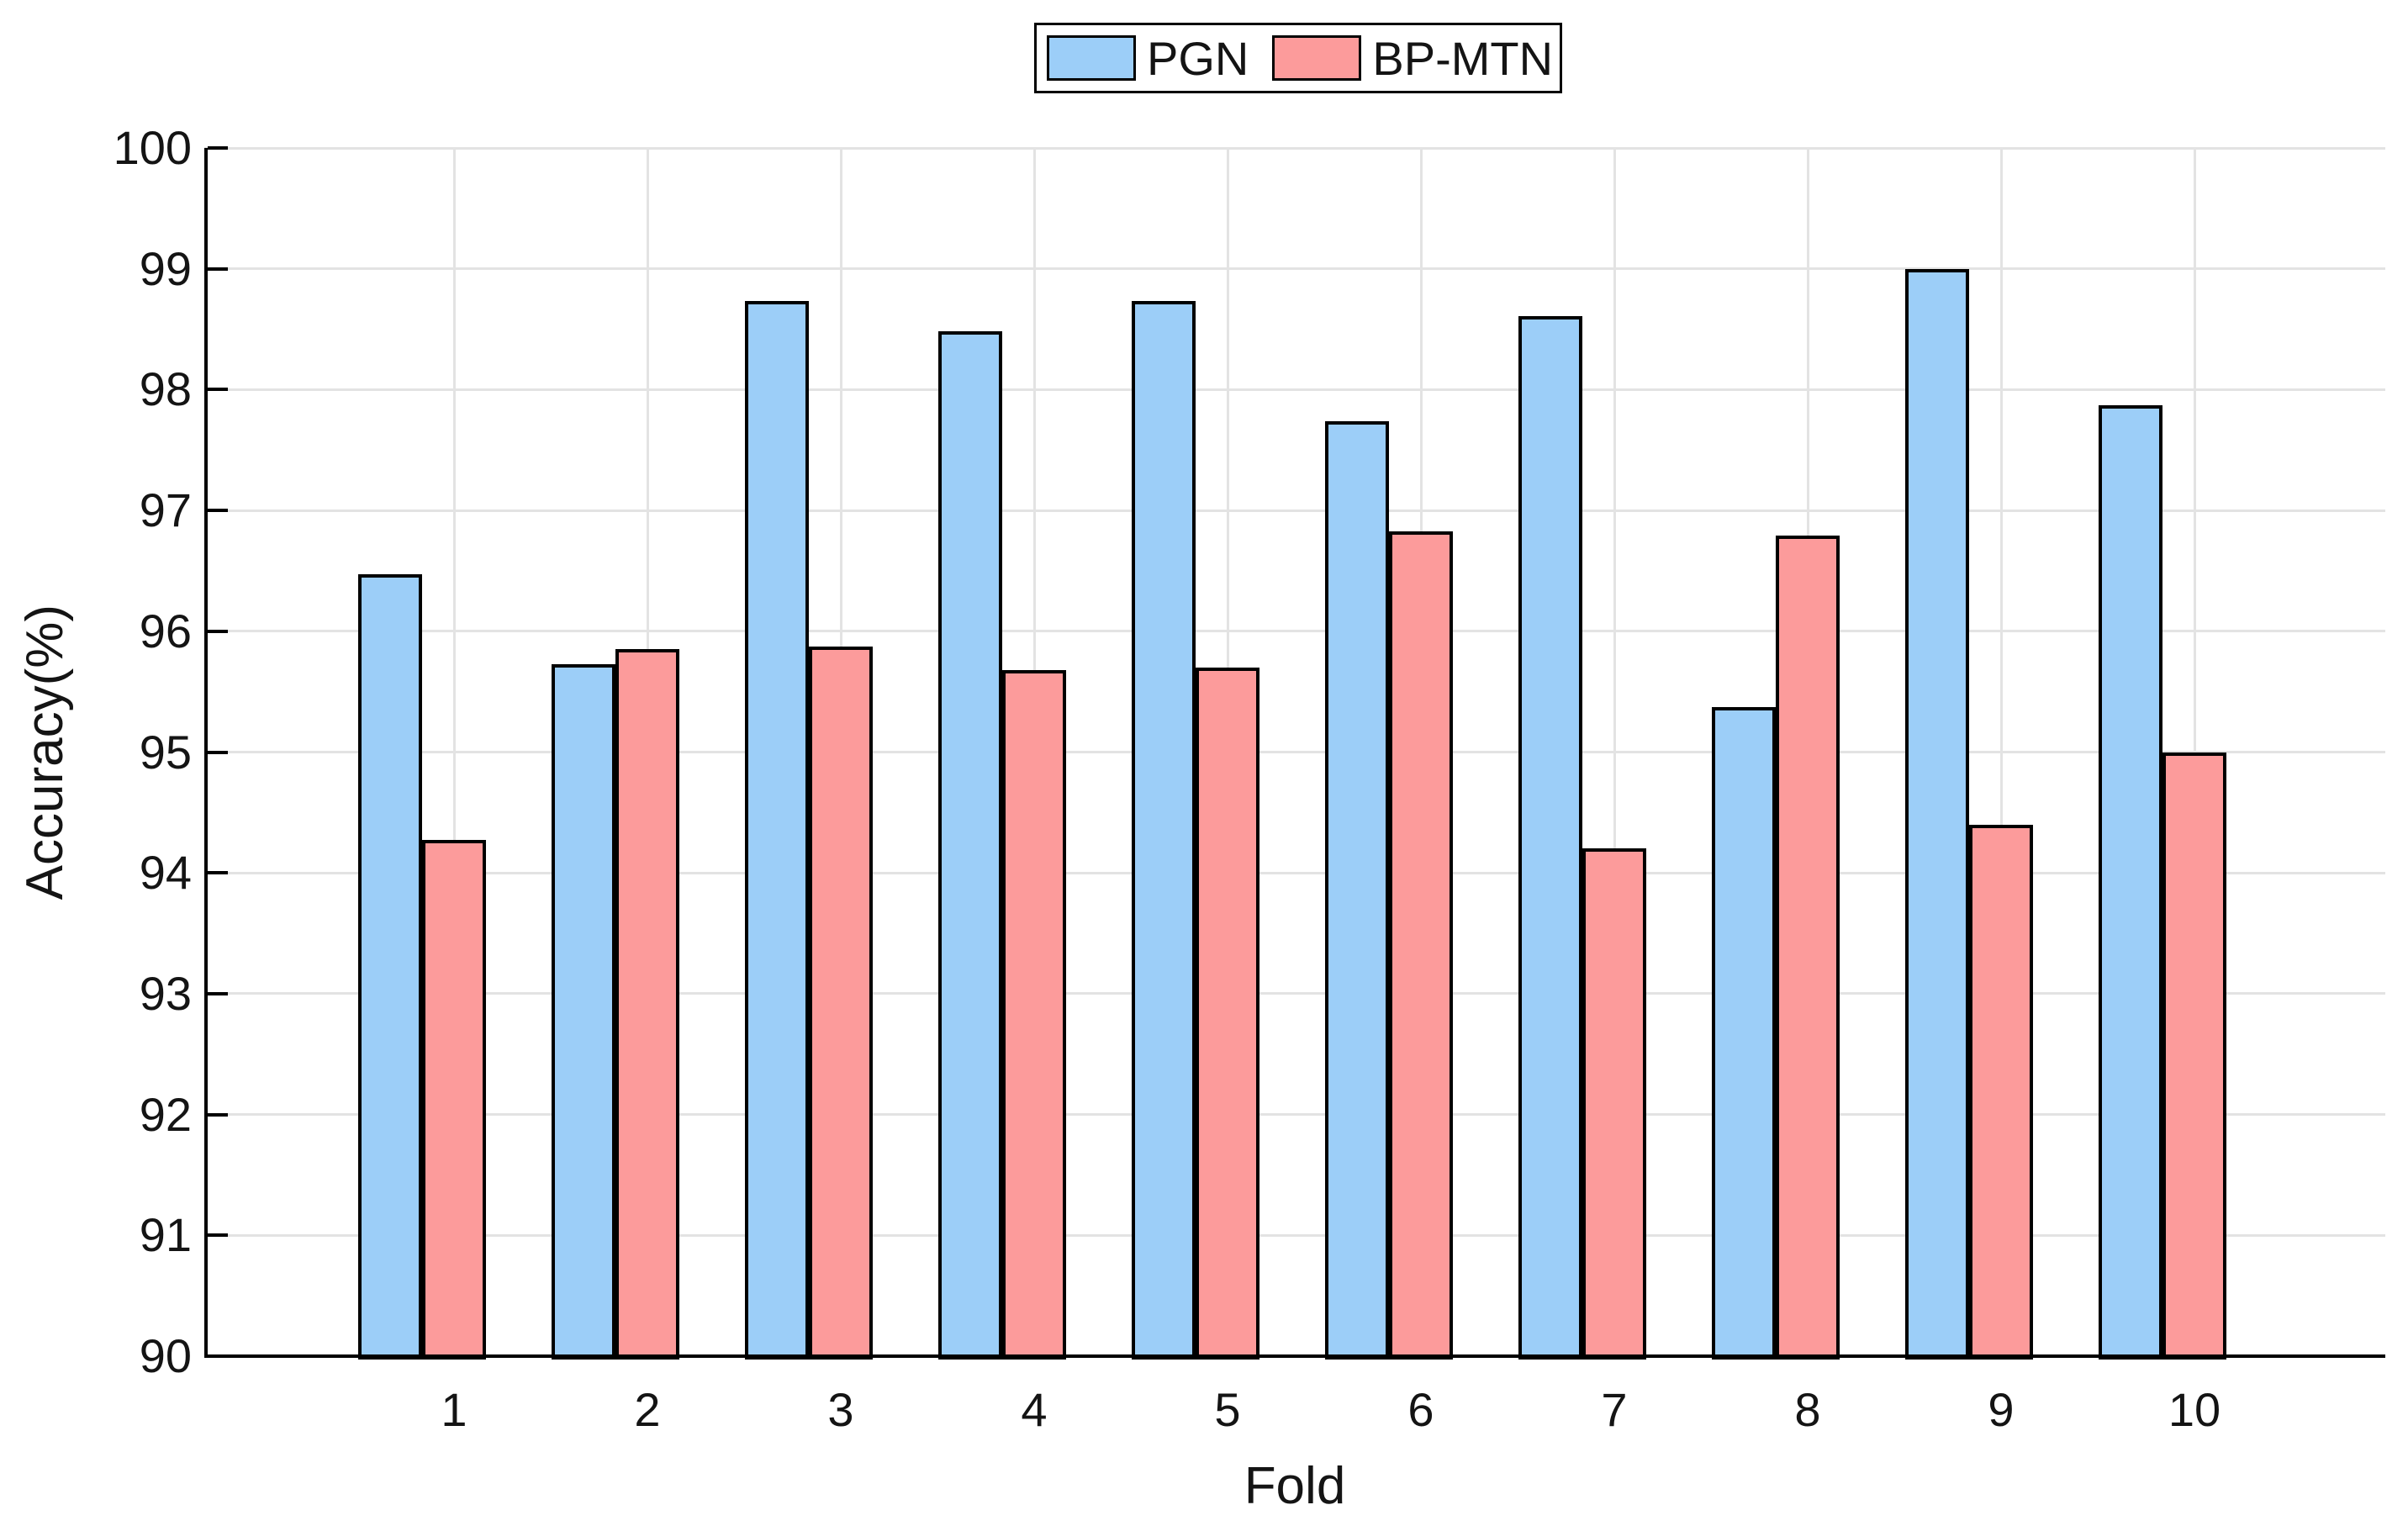 Image resolution: width=2408 pixels, height=1526 pixels. I want to click on x-tick-label: 8, so click(1807, 1409).